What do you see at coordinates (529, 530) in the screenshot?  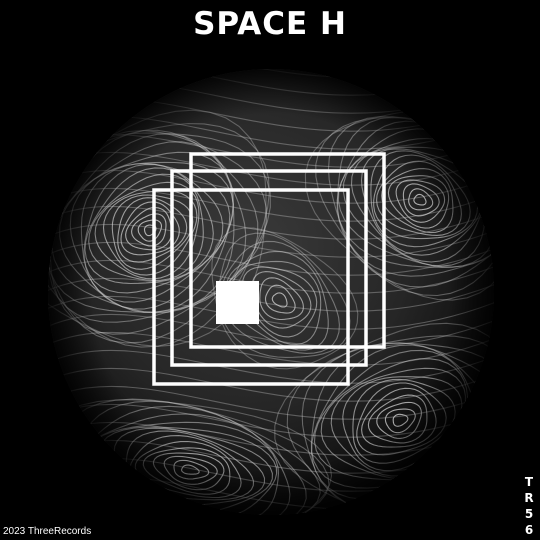 I see `catalog-char: 6` at bounding box center [529, 530].